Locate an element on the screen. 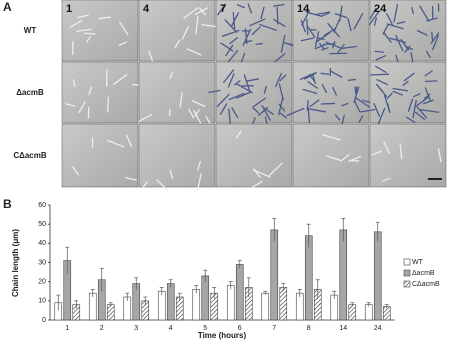 The image size is (474, 342). y-axis-label: Chain length (μm) is located at coordinates (15, 263).